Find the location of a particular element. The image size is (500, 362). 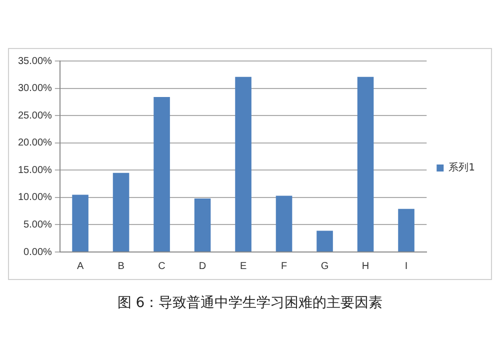

y-tick-label: 30.00% is located at coordinates (35, 88).